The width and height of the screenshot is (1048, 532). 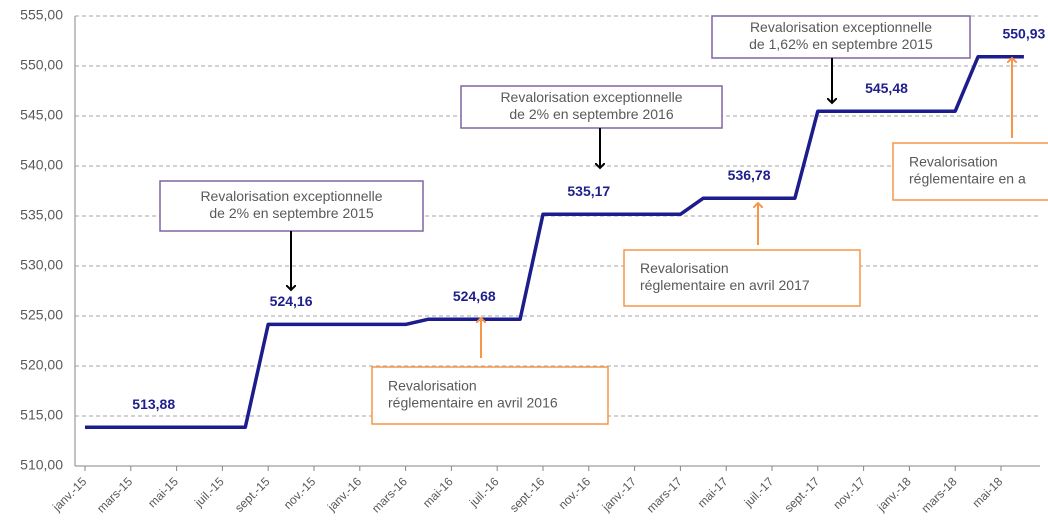 I want to click on data-label: 550,93, so click(x=1023, y=33).